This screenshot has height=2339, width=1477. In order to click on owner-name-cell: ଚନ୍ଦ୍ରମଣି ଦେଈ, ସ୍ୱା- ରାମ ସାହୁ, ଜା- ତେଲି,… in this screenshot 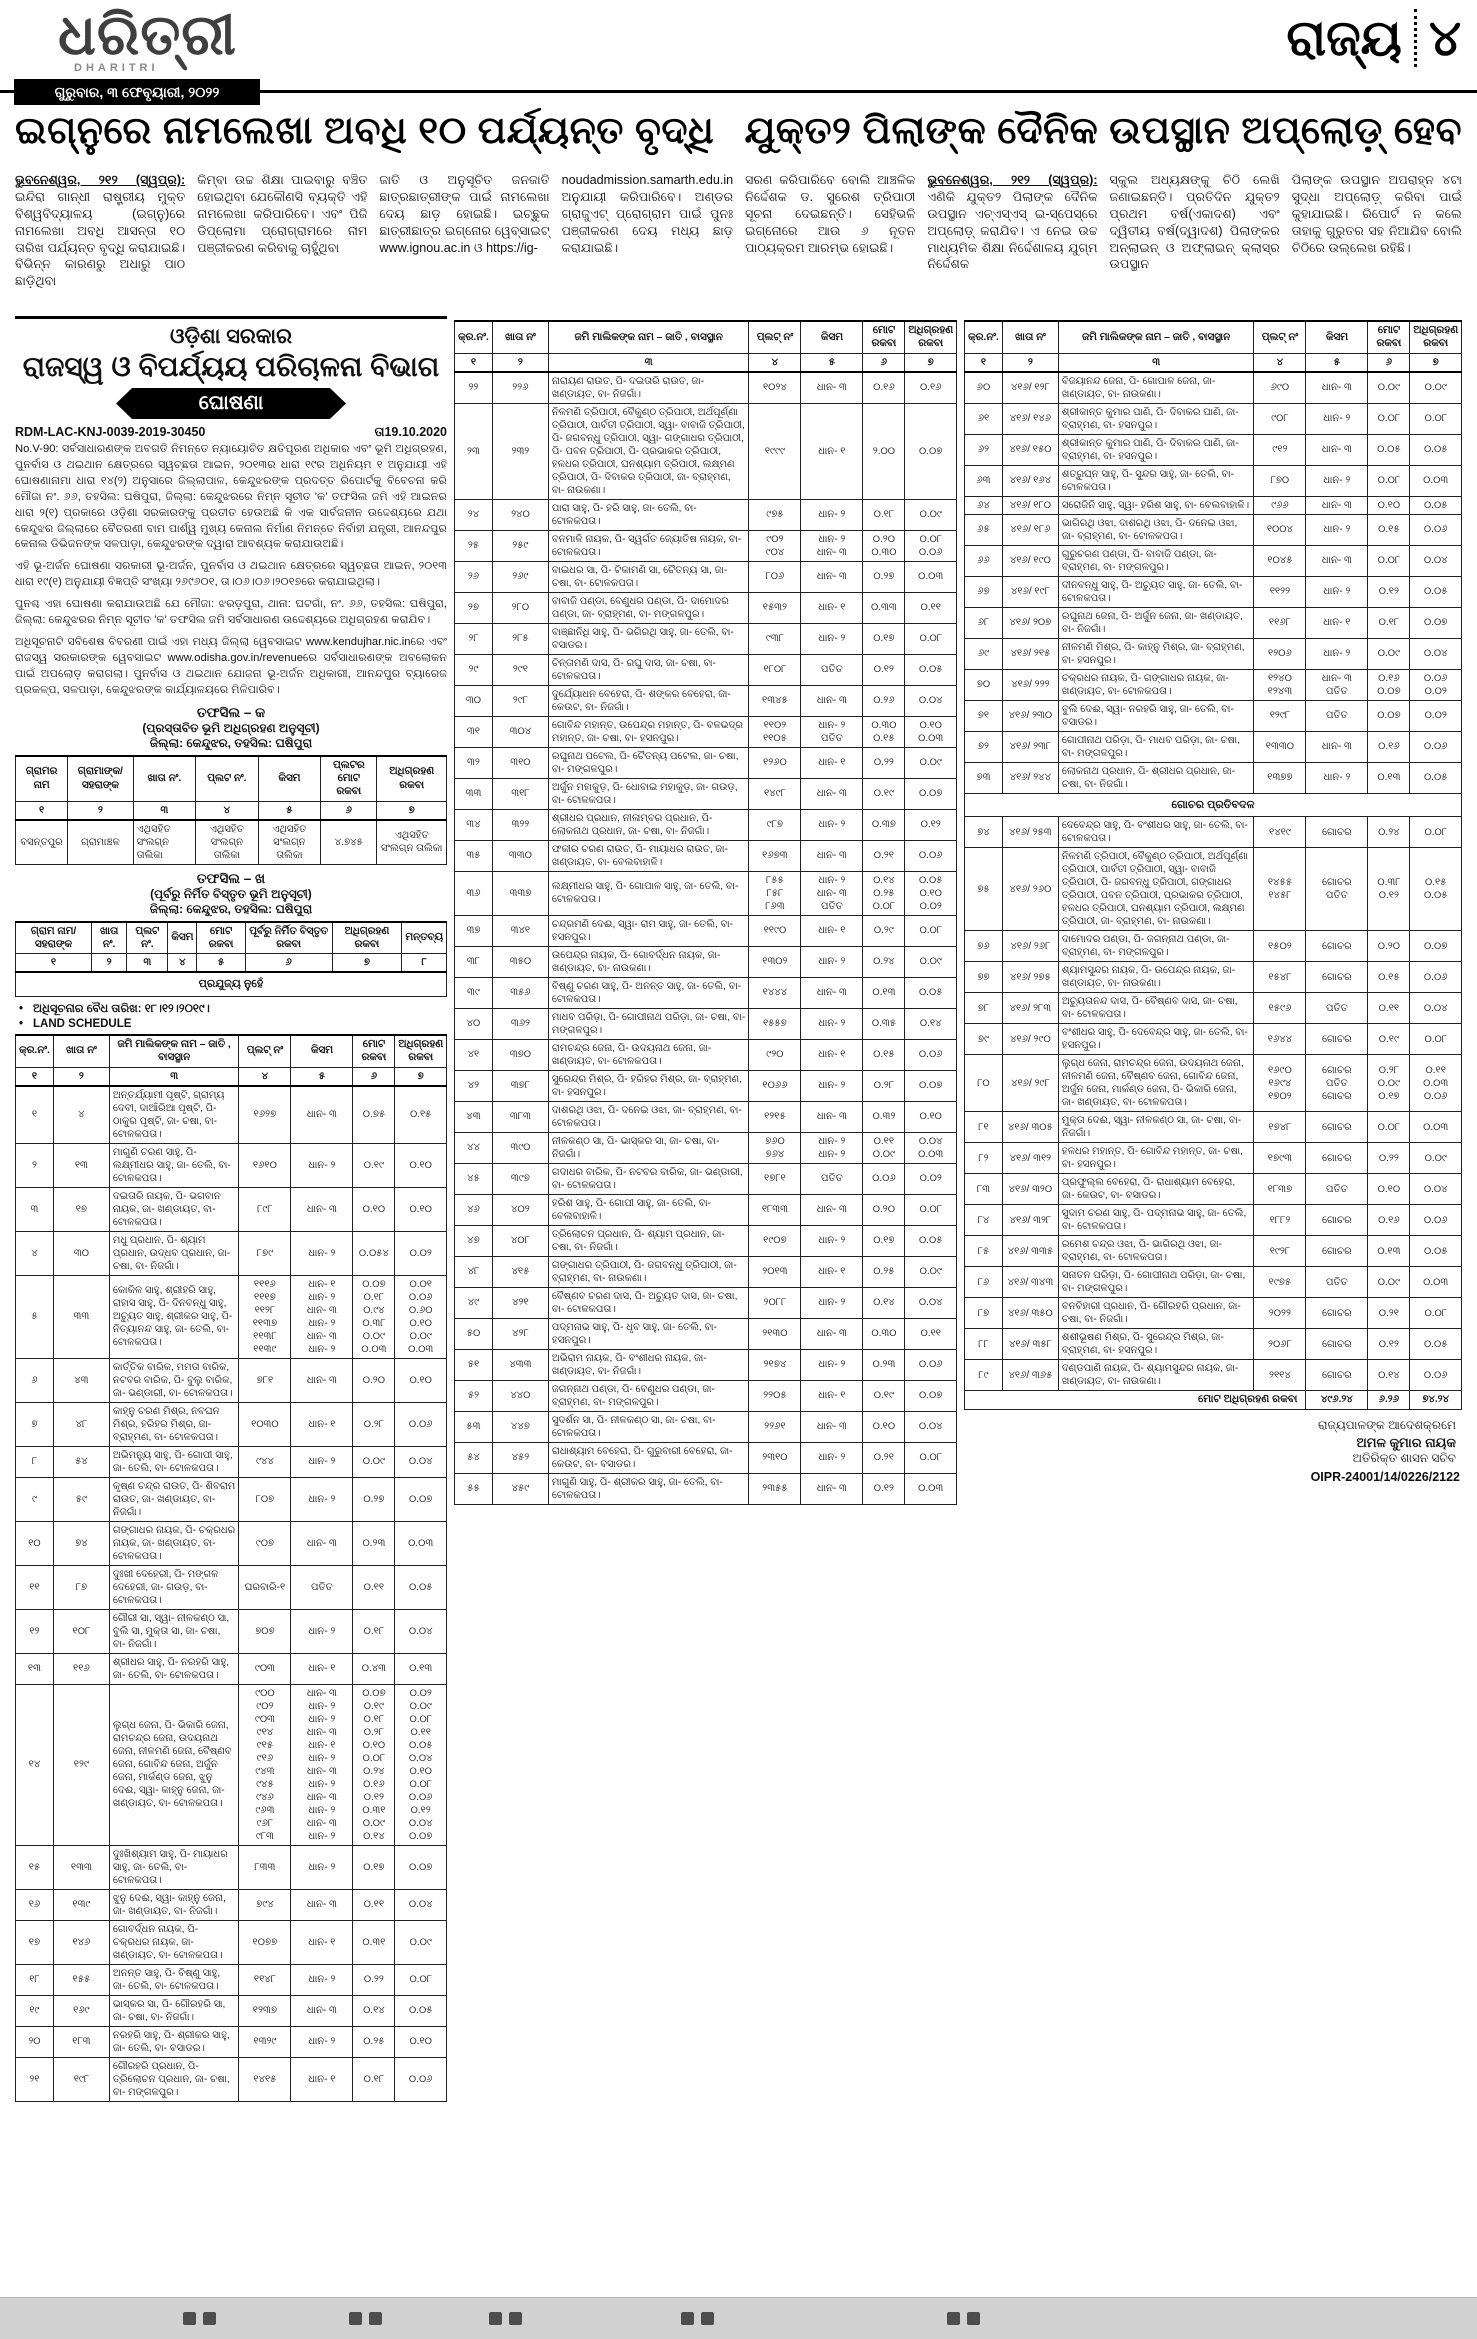, I will do `click(648, 930)`.